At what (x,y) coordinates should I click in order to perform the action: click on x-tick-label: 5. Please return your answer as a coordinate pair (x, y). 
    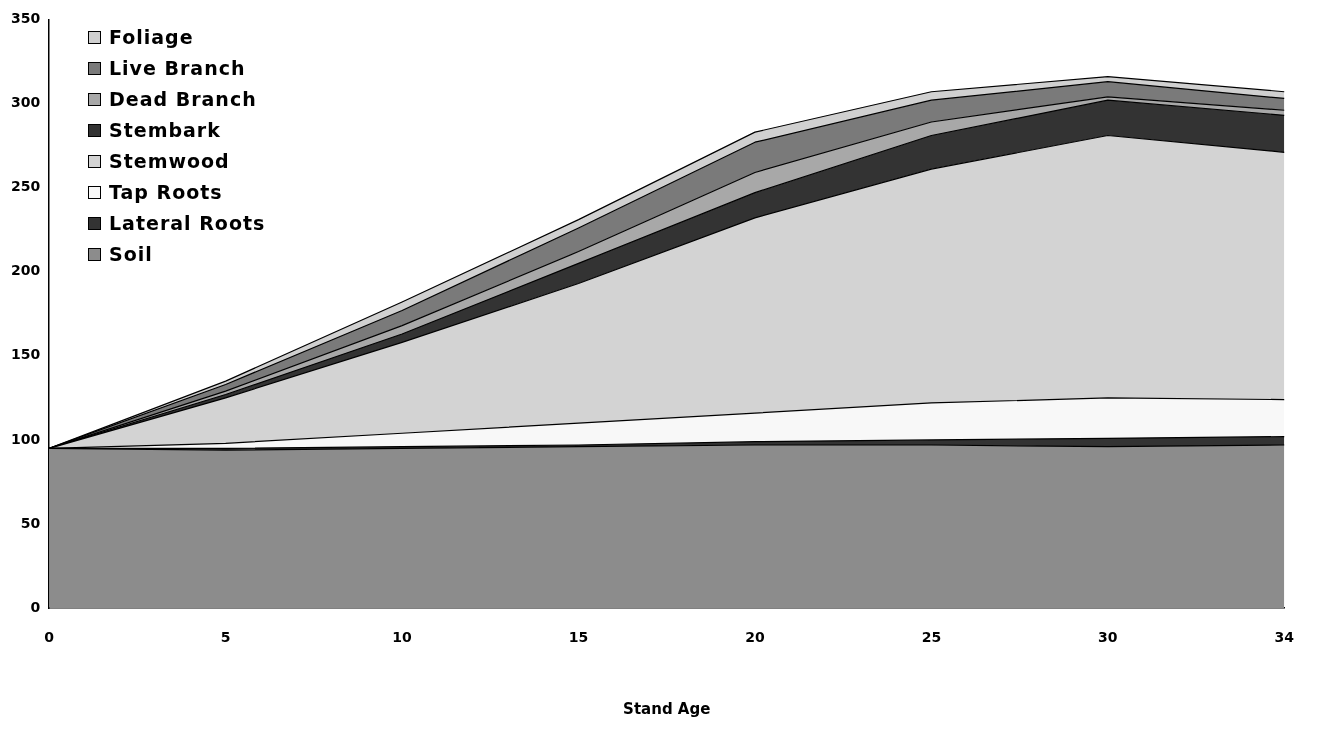
    Looking at the image, I should click on (225, 637).